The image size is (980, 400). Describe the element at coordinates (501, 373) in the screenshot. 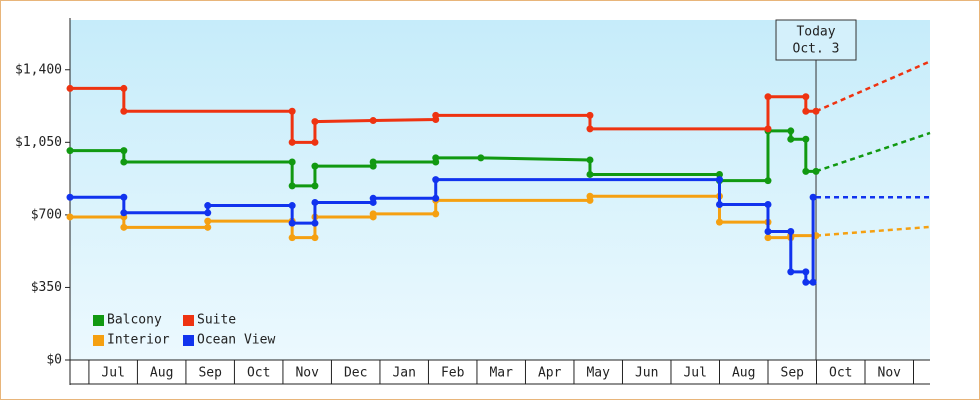

I see `x-tick-label: Mar` at that location.